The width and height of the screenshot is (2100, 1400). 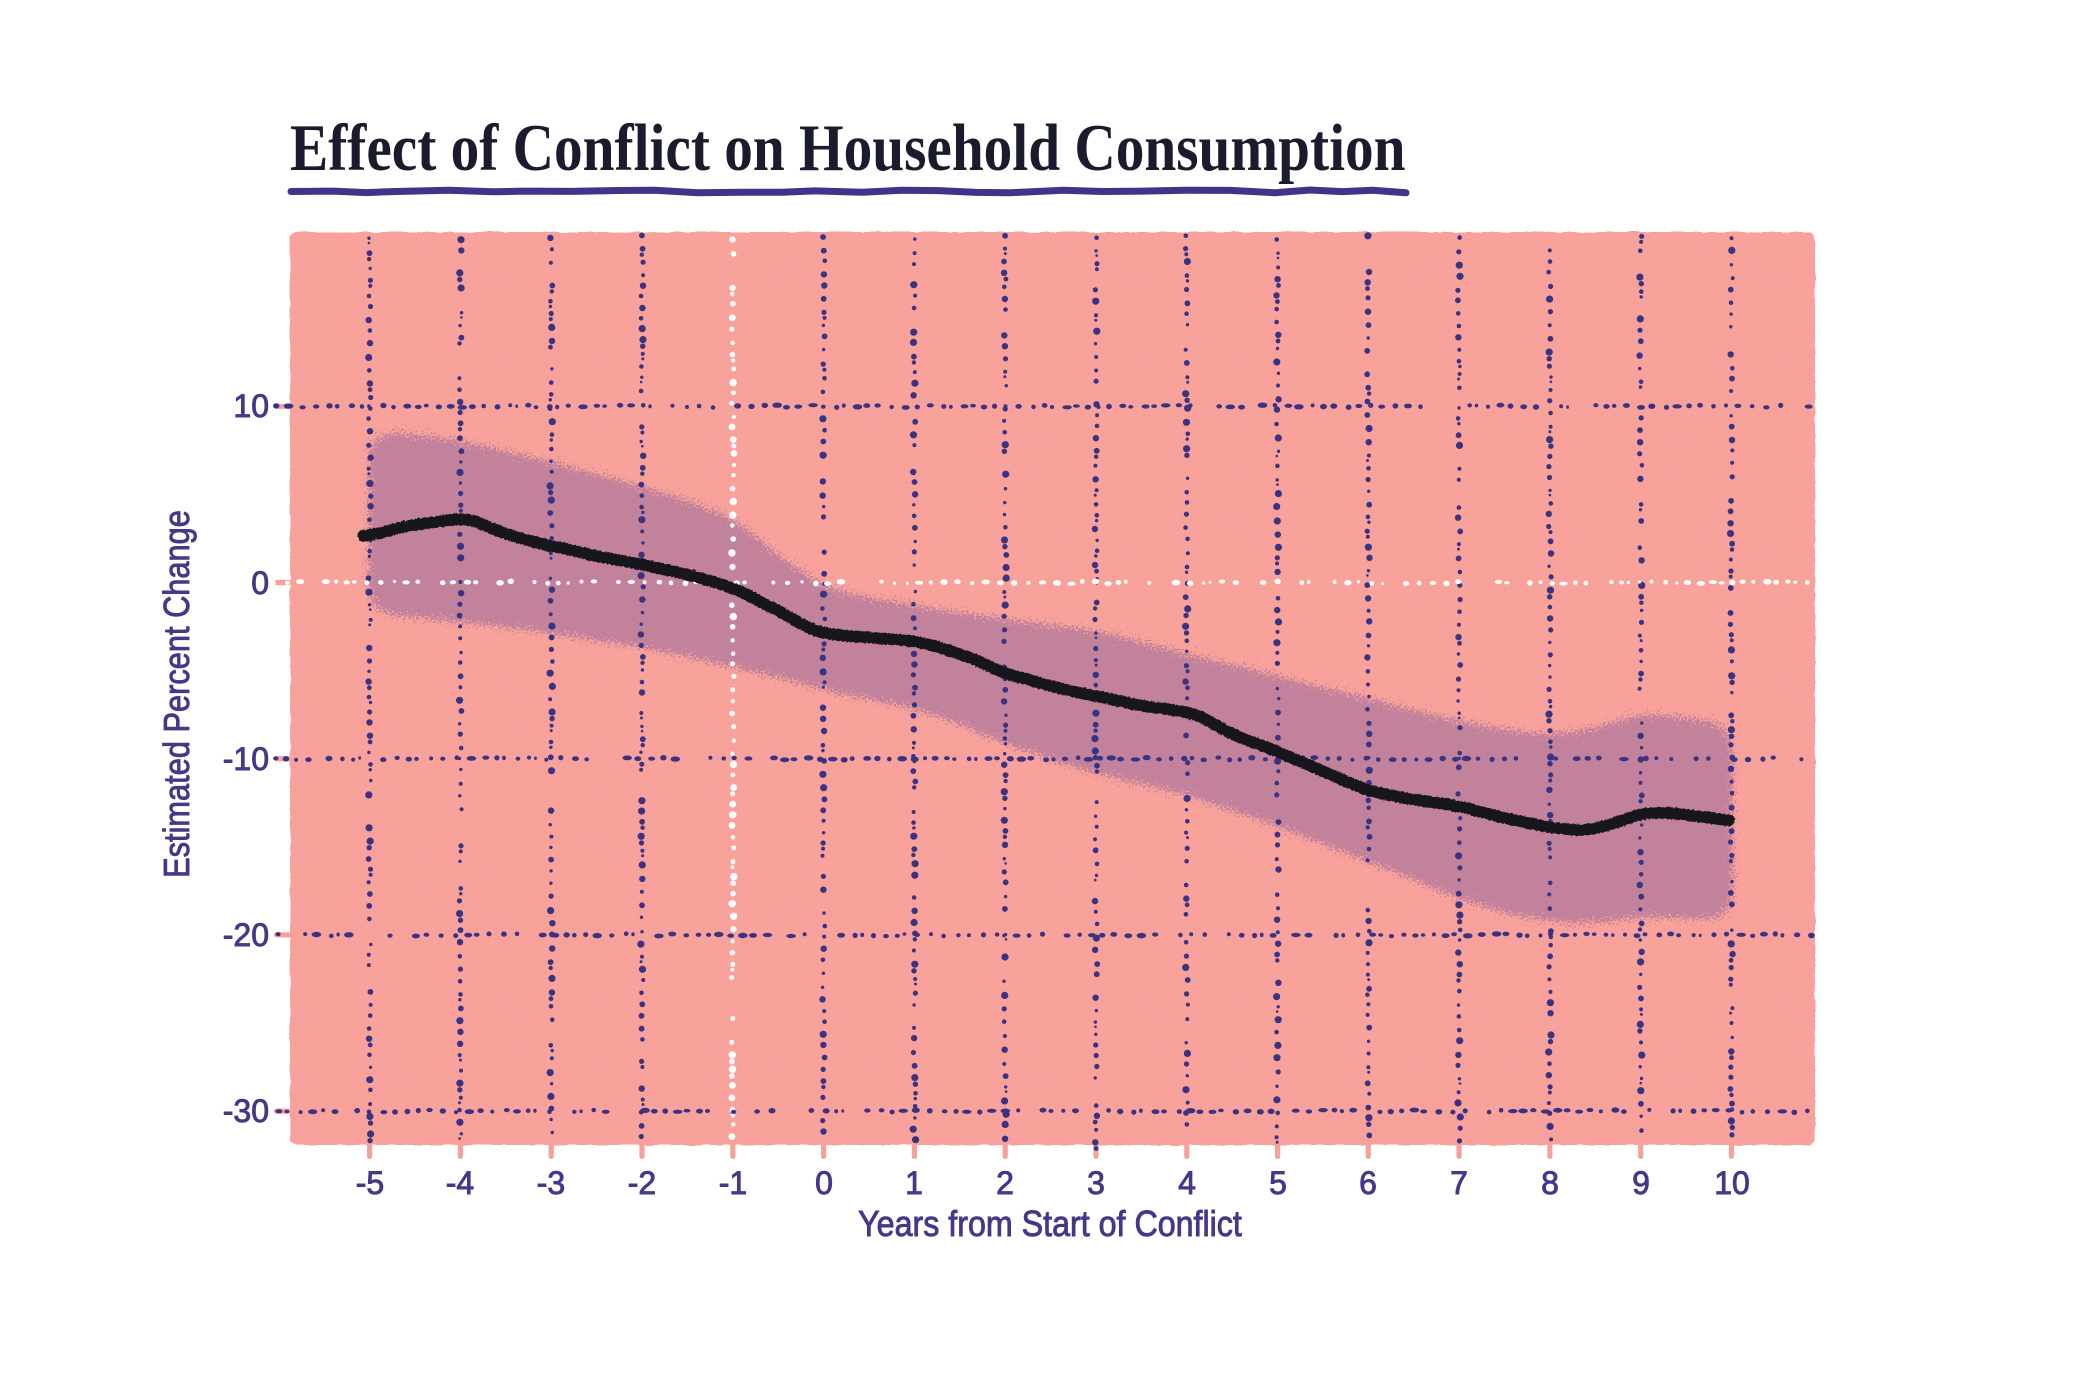 I want to click on svg-text: 4, so click(x=1187, y=1183).